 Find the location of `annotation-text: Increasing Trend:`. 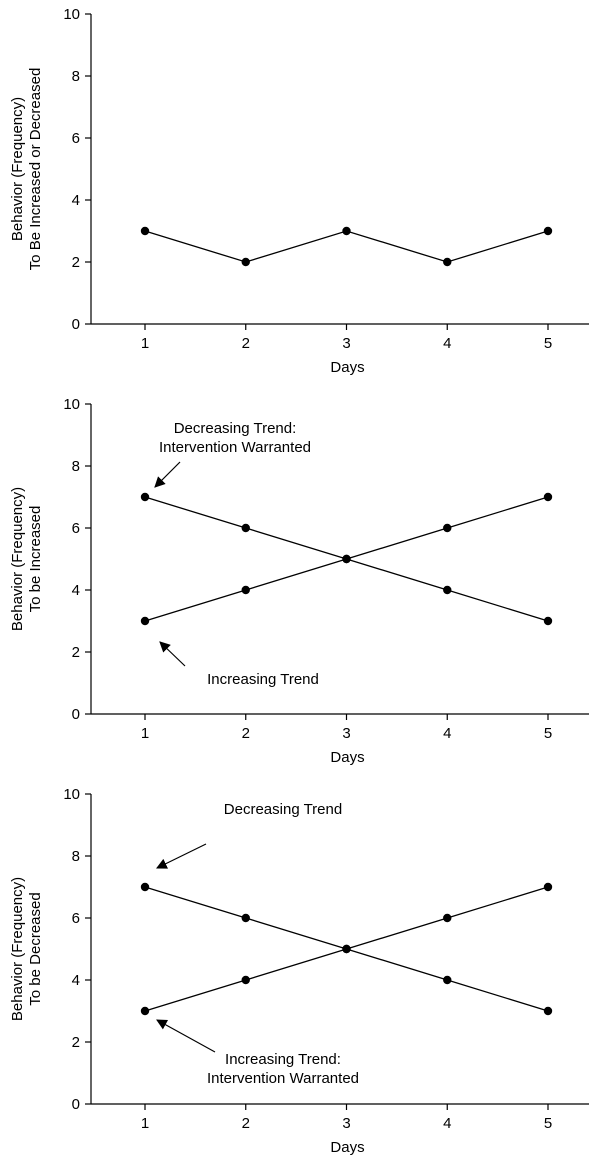

annotation-text: Increasing Trend: is located at coordinates (283, 1059).